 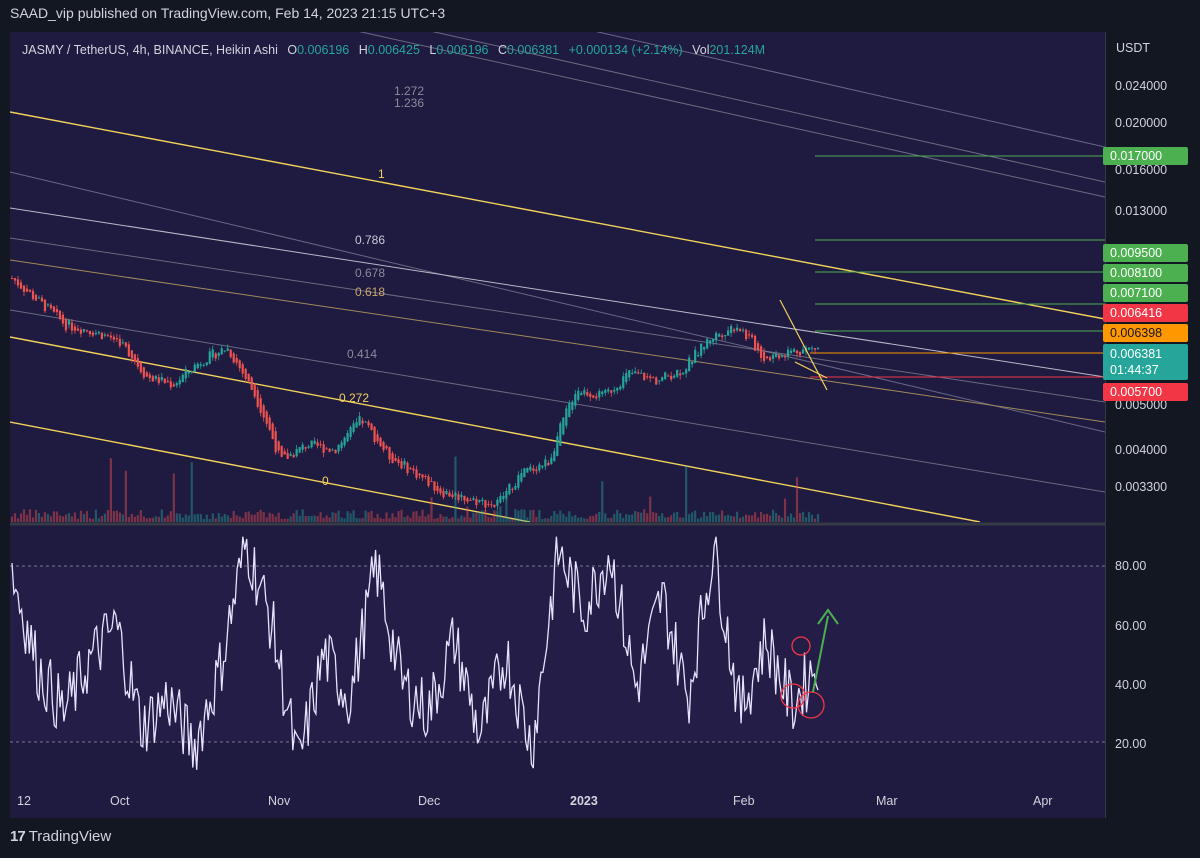 What do you see at coordinates (557, 802) in the screenshot?
I see `time-axis` at bounding box center [557, 802].